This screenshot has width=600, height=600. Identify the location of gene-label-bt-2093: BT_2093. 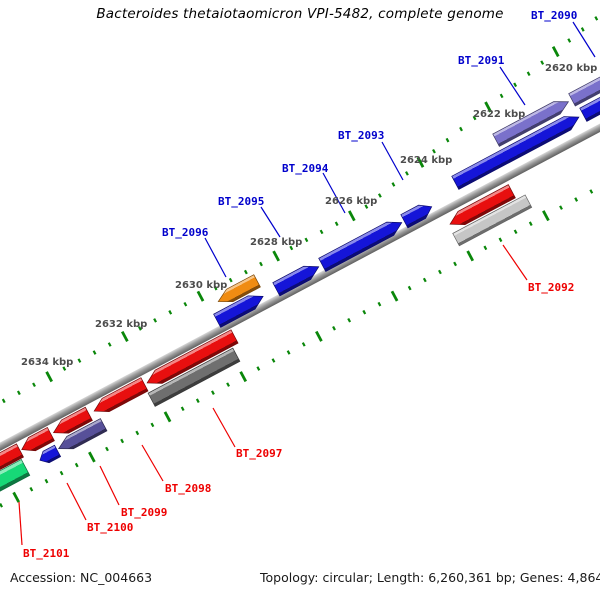
(361, 135).